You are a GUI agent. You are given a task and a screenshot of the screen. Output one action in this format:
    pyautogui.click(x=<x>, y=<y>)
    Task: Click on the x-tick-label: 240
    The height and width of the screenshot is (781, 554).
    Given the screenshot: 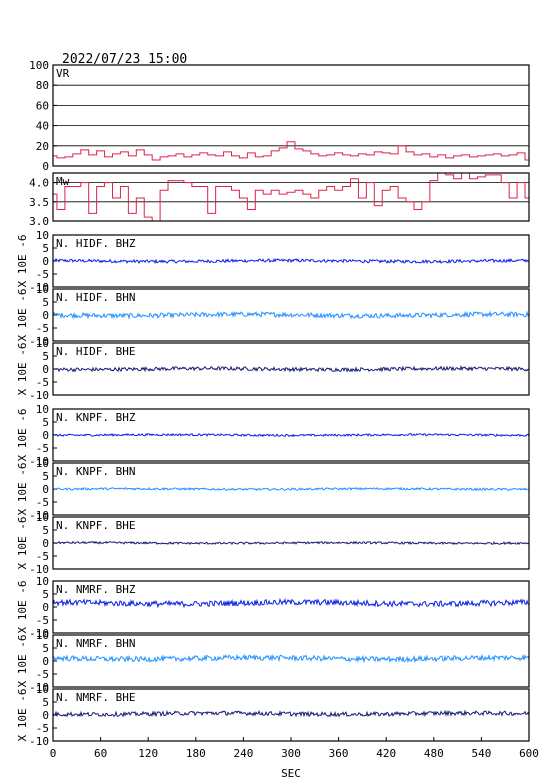 What is the action you would take?
    pyautogui.click(x=243, y=753)
    